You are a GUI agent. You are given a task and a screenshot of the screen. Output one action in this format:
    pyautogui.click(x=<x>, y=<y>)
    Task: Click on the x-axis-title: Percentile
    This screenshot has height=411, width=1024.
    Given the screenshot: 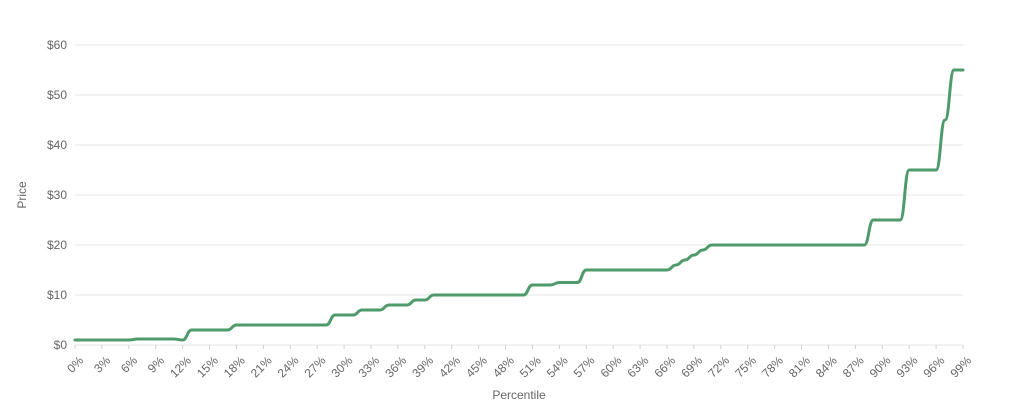 What is the action you would take?
    pyautogui.click(x=519, y=395)
    